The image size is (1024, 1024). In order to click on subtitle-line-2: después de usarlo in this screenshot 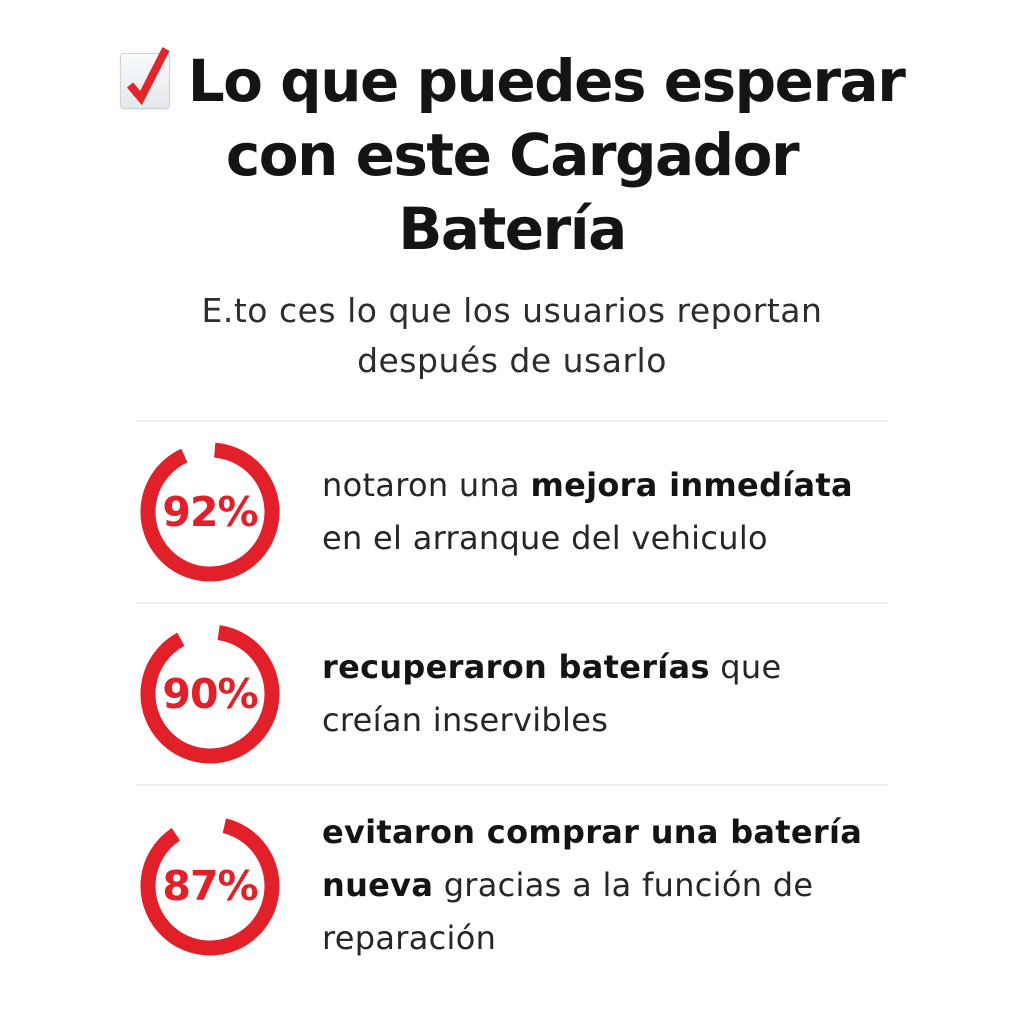, I will do `click(512, 360)`.